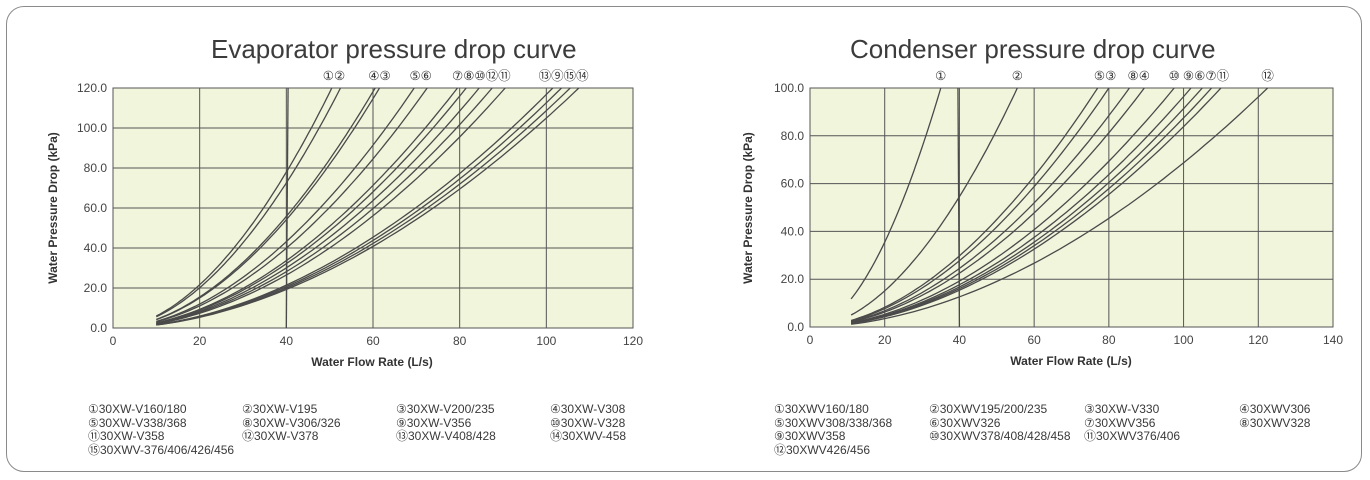 The height and width of the screenshot is (480, 1370). Describe the element at coordinates (1132, 436) in the screenshot. I see `legend-entry: ⑪30XWV376/406` at that location.